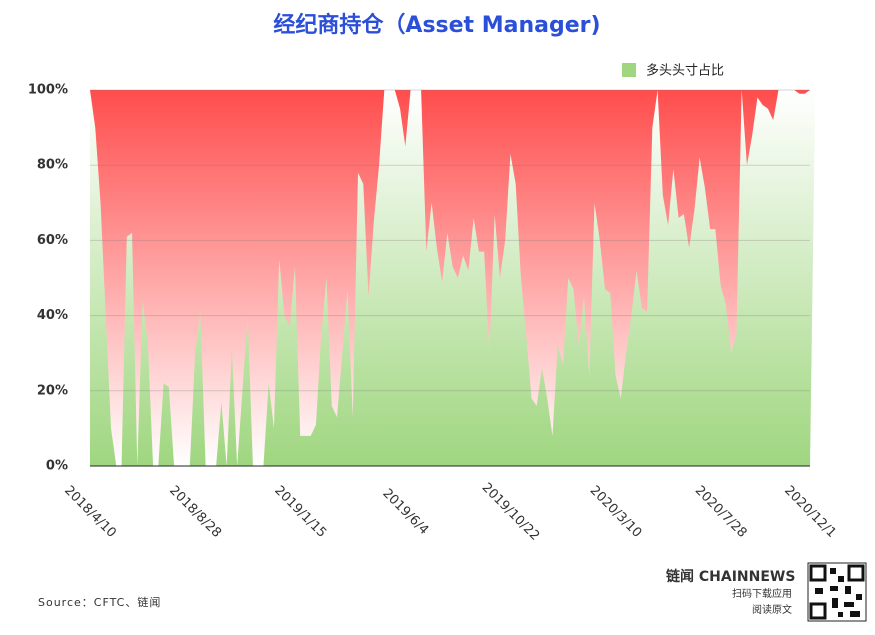 This screenshot has height=635, width=875. Describe the element at coordinates (195, 512) in the screenshot. I see `x-tick-label: 2018/8/28` at that location.